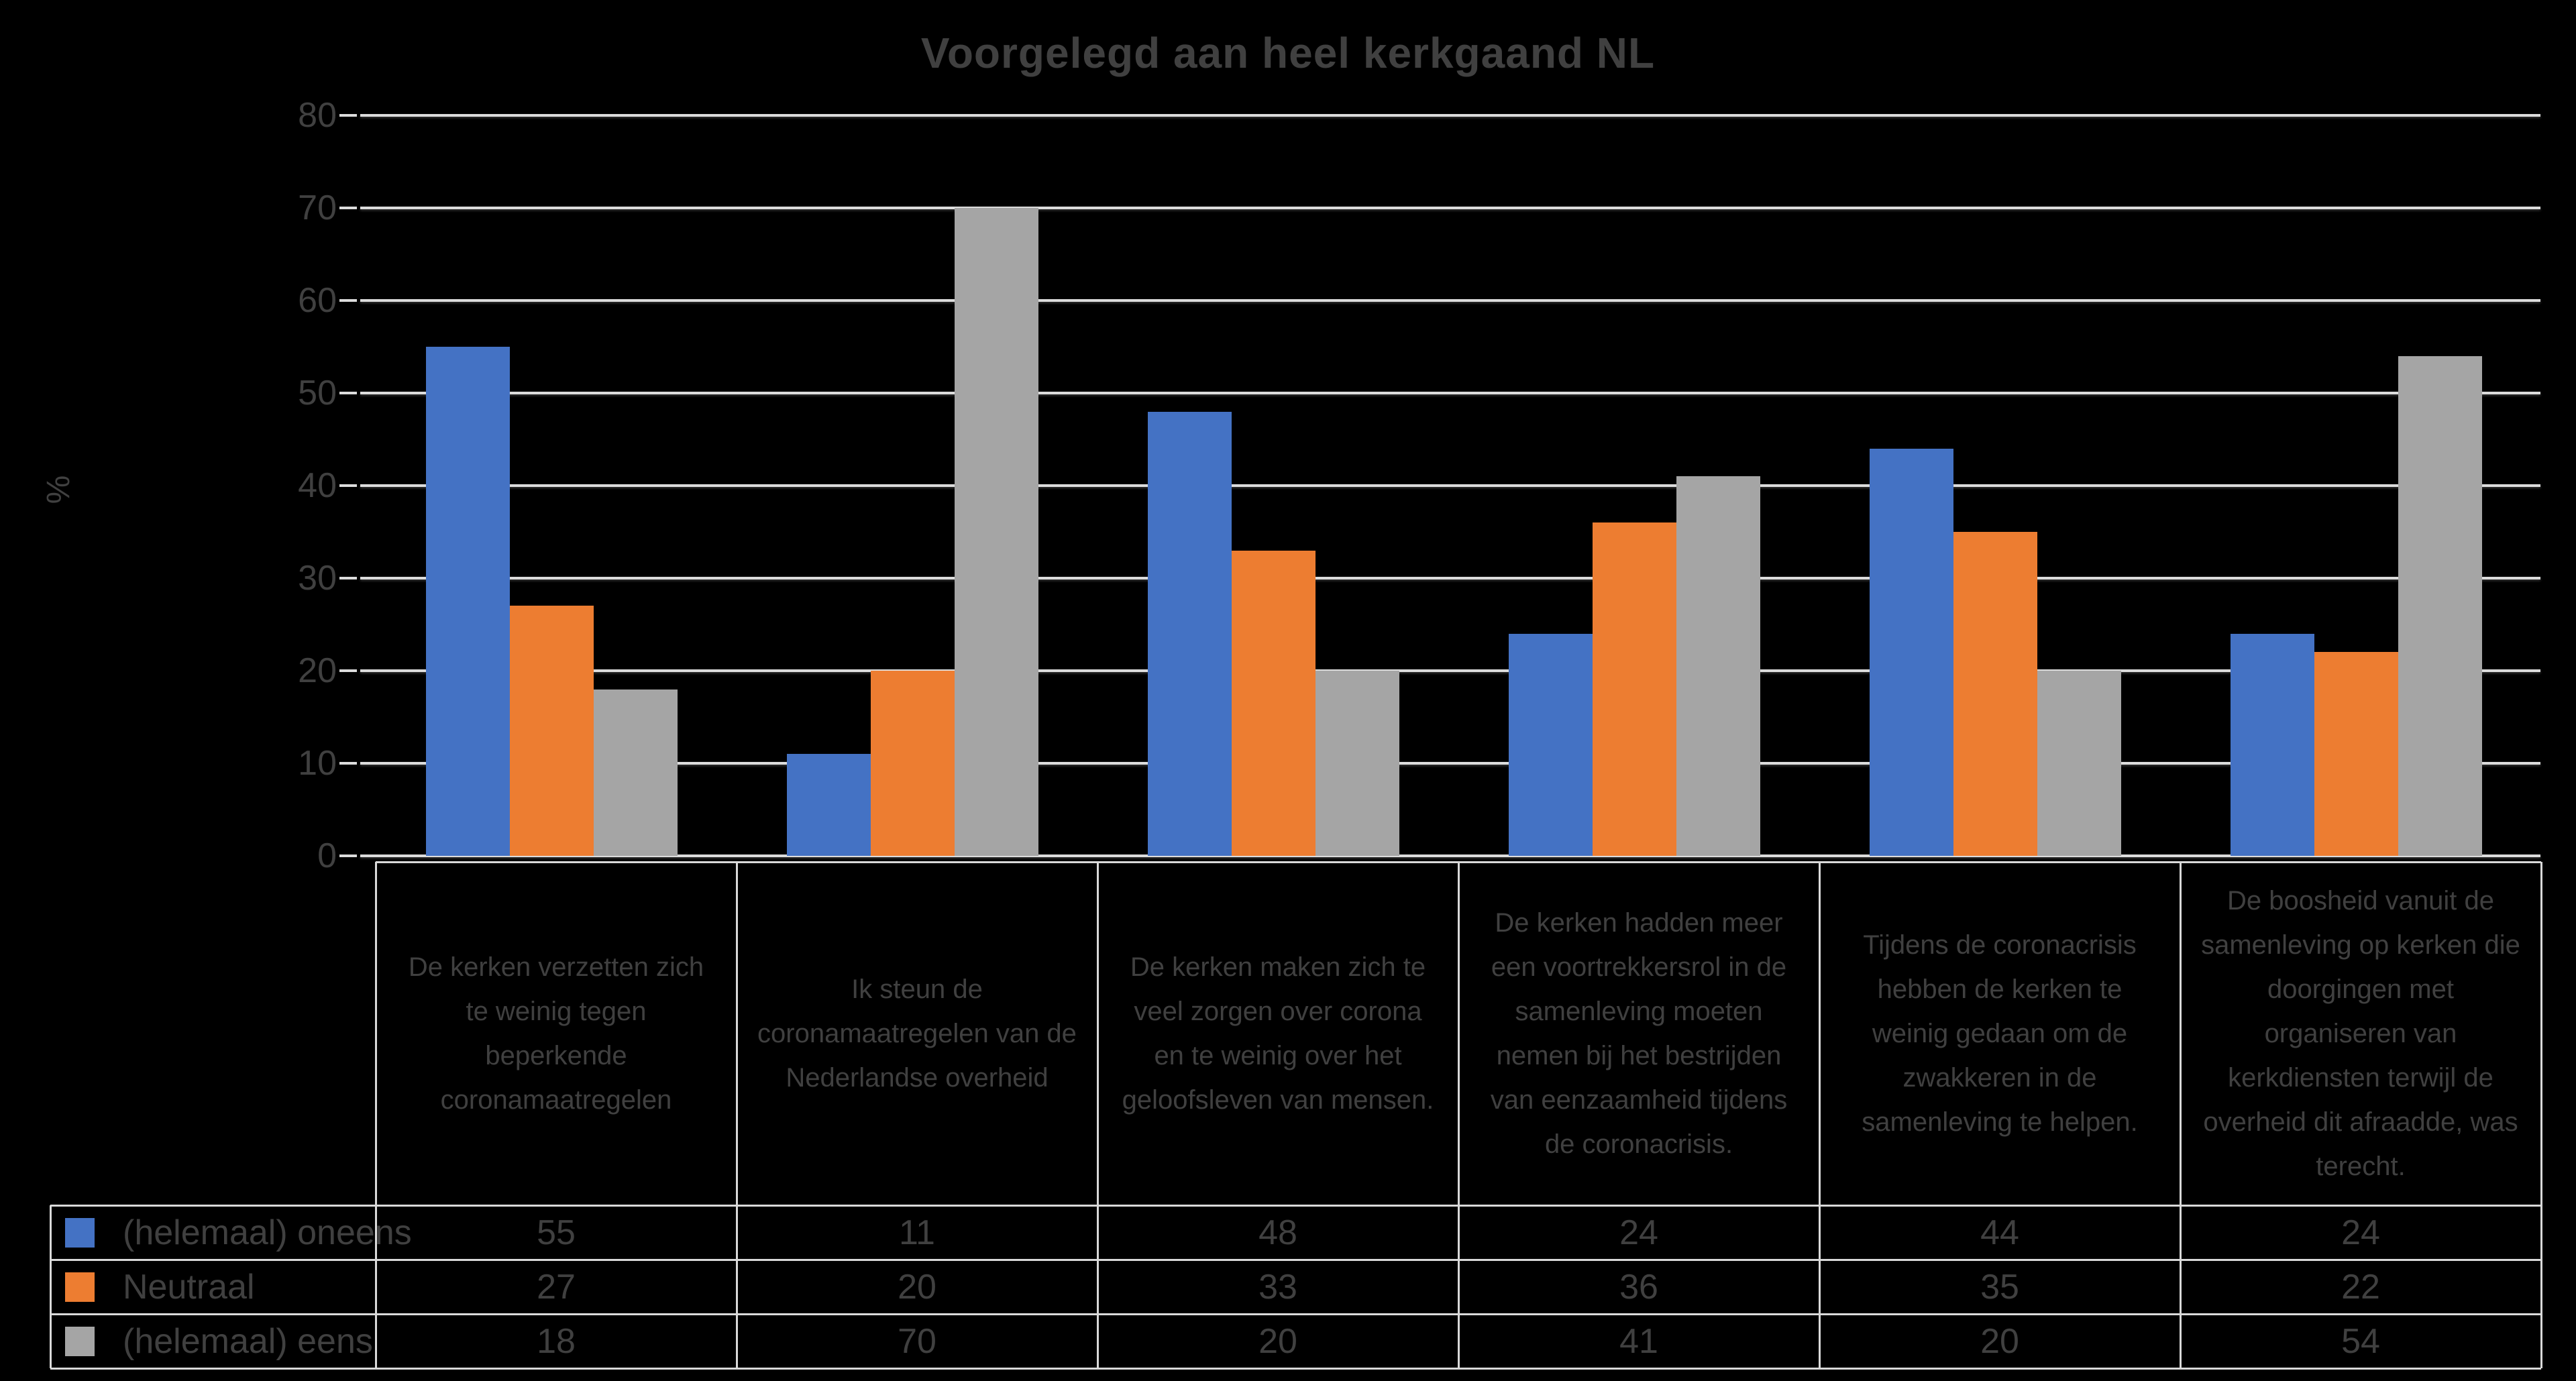 The image size is (2576, 1381). I want to click on bar-series2-cat2, so click(913, 763).